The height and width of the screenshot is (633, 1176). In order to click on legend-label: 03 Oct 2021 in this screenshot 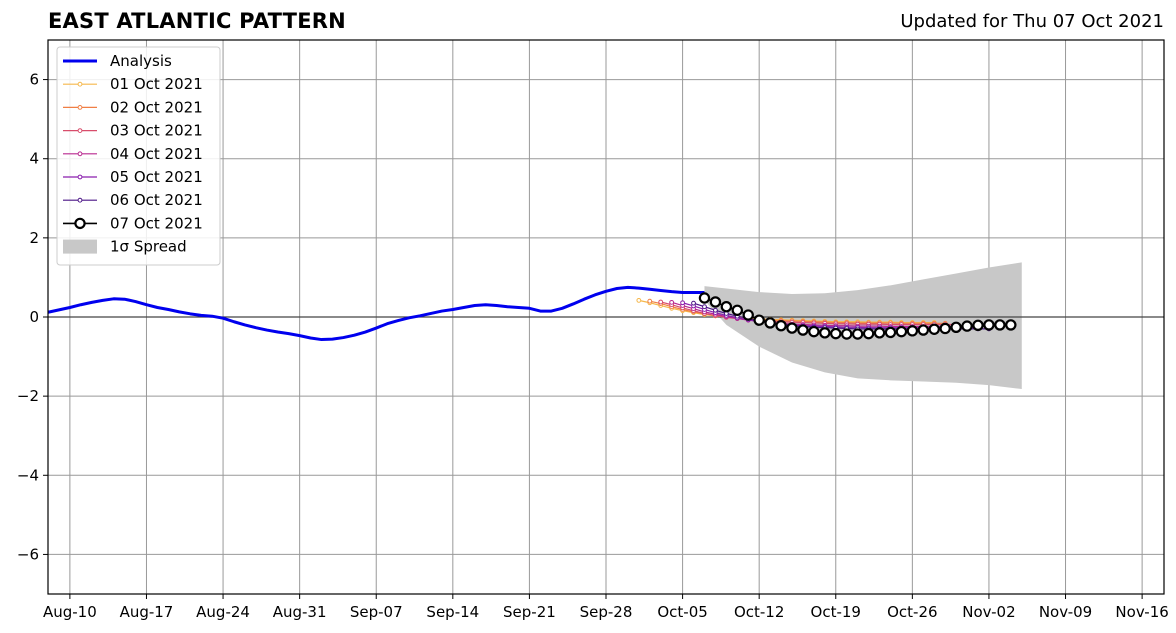, I will do `click(156, 131)`.